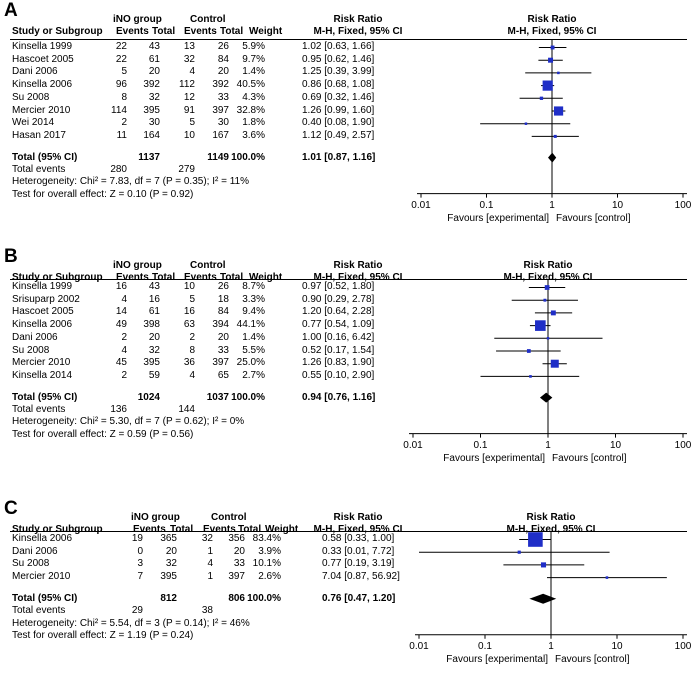  Describe the element at coordinates (232, 277) in the screenshot. I see `total-header-control: Total` at that location.